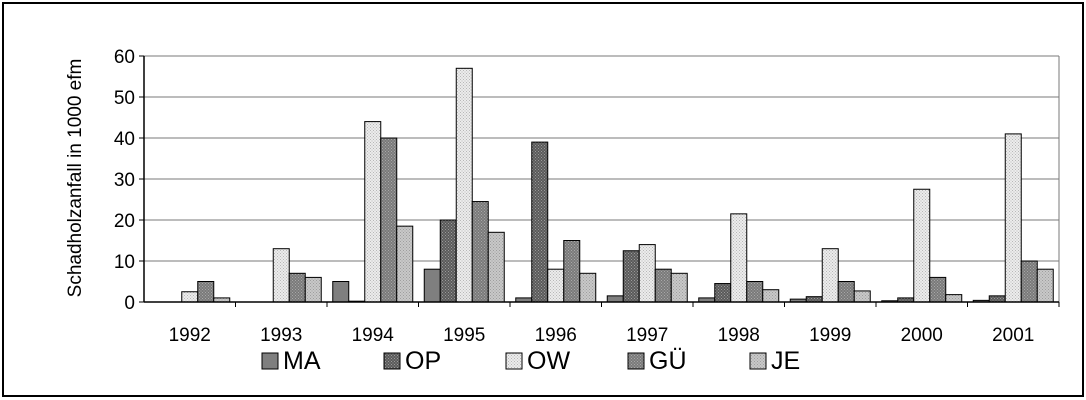 The height and width of the screenshot is (400, 1086). Describe the element at coordinates (636, 361) in the screenshot. I see `legend-swatch-GÜ` at that location.